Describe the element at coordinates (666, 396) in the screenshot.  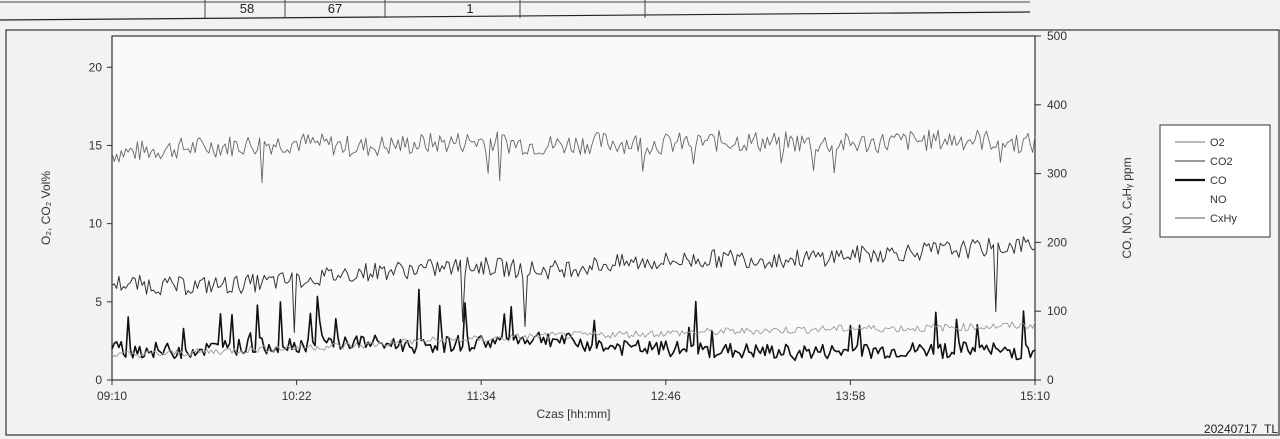
I see `x-tick-label-3: 12:46` at that location.